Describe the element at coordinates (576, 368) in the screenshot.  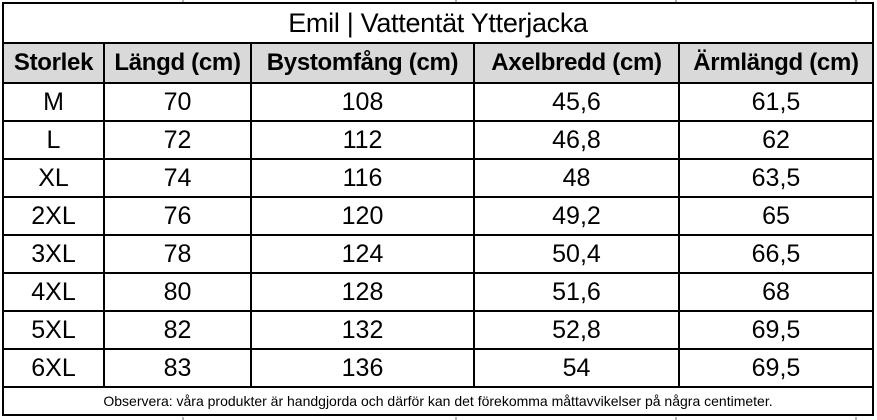
I see `measurement-cell: 54` at that location.